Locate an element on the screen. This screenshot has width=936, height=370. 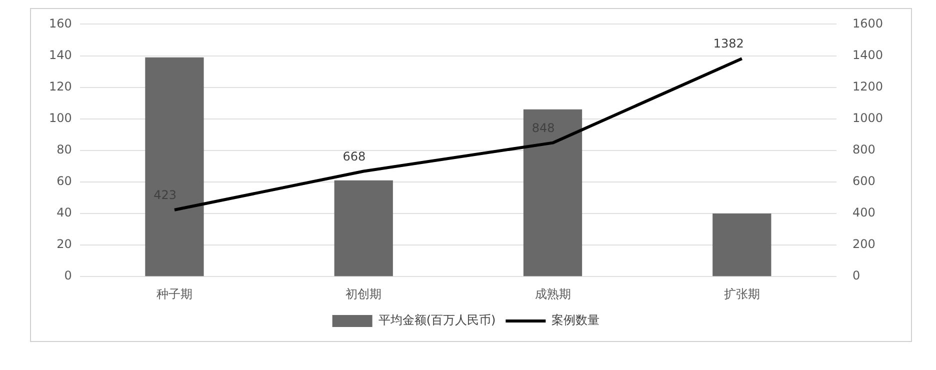
legend-label: 案例数量 is located at coordinates (576, 320).